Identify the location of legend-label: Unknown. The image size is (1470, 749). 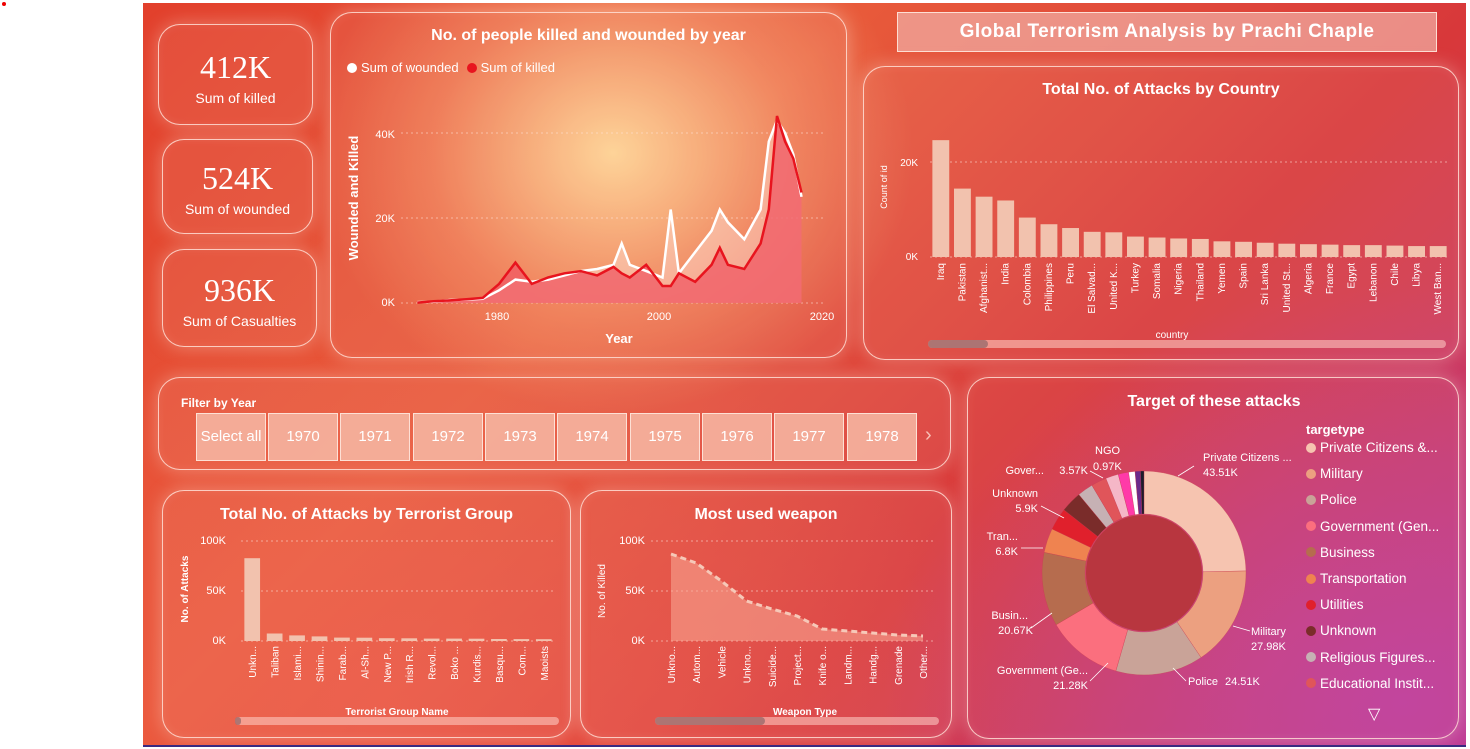
(1348, 631).